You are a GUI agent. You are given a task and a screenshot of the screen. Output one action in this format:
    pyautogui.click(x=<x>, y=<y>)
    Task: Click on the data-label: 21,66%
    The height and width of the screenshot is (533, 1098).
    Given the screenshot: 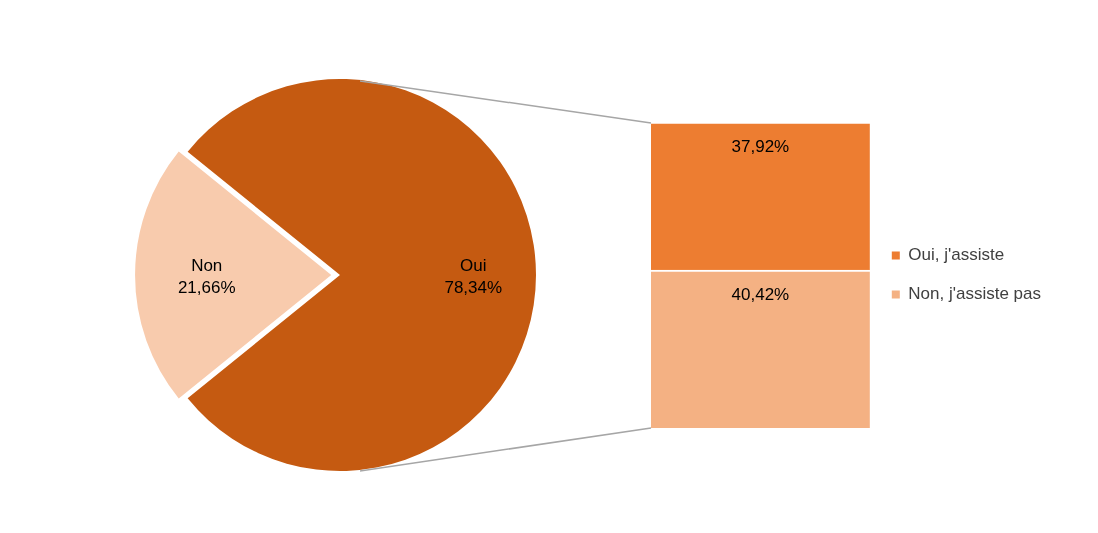 What is the action you would take?
    pyautogui.click(x=206, y=287)
    